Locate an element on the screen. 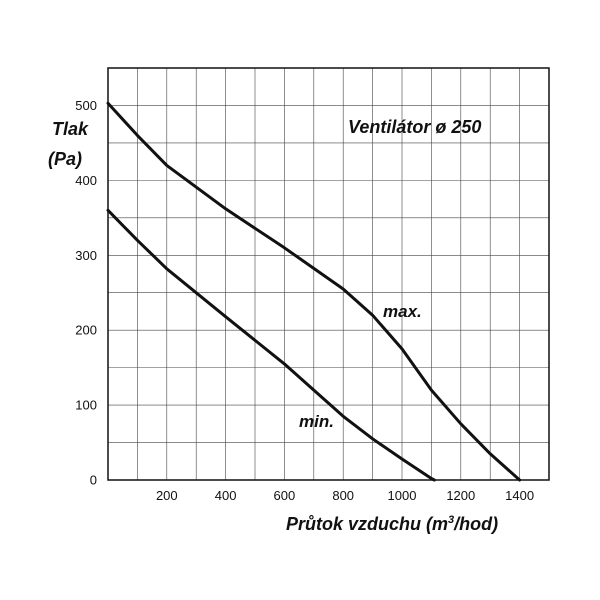 Image resolution: width=600 pixels, height=600 pixels. series-label-min: min. is located at coordinates (316, 421).